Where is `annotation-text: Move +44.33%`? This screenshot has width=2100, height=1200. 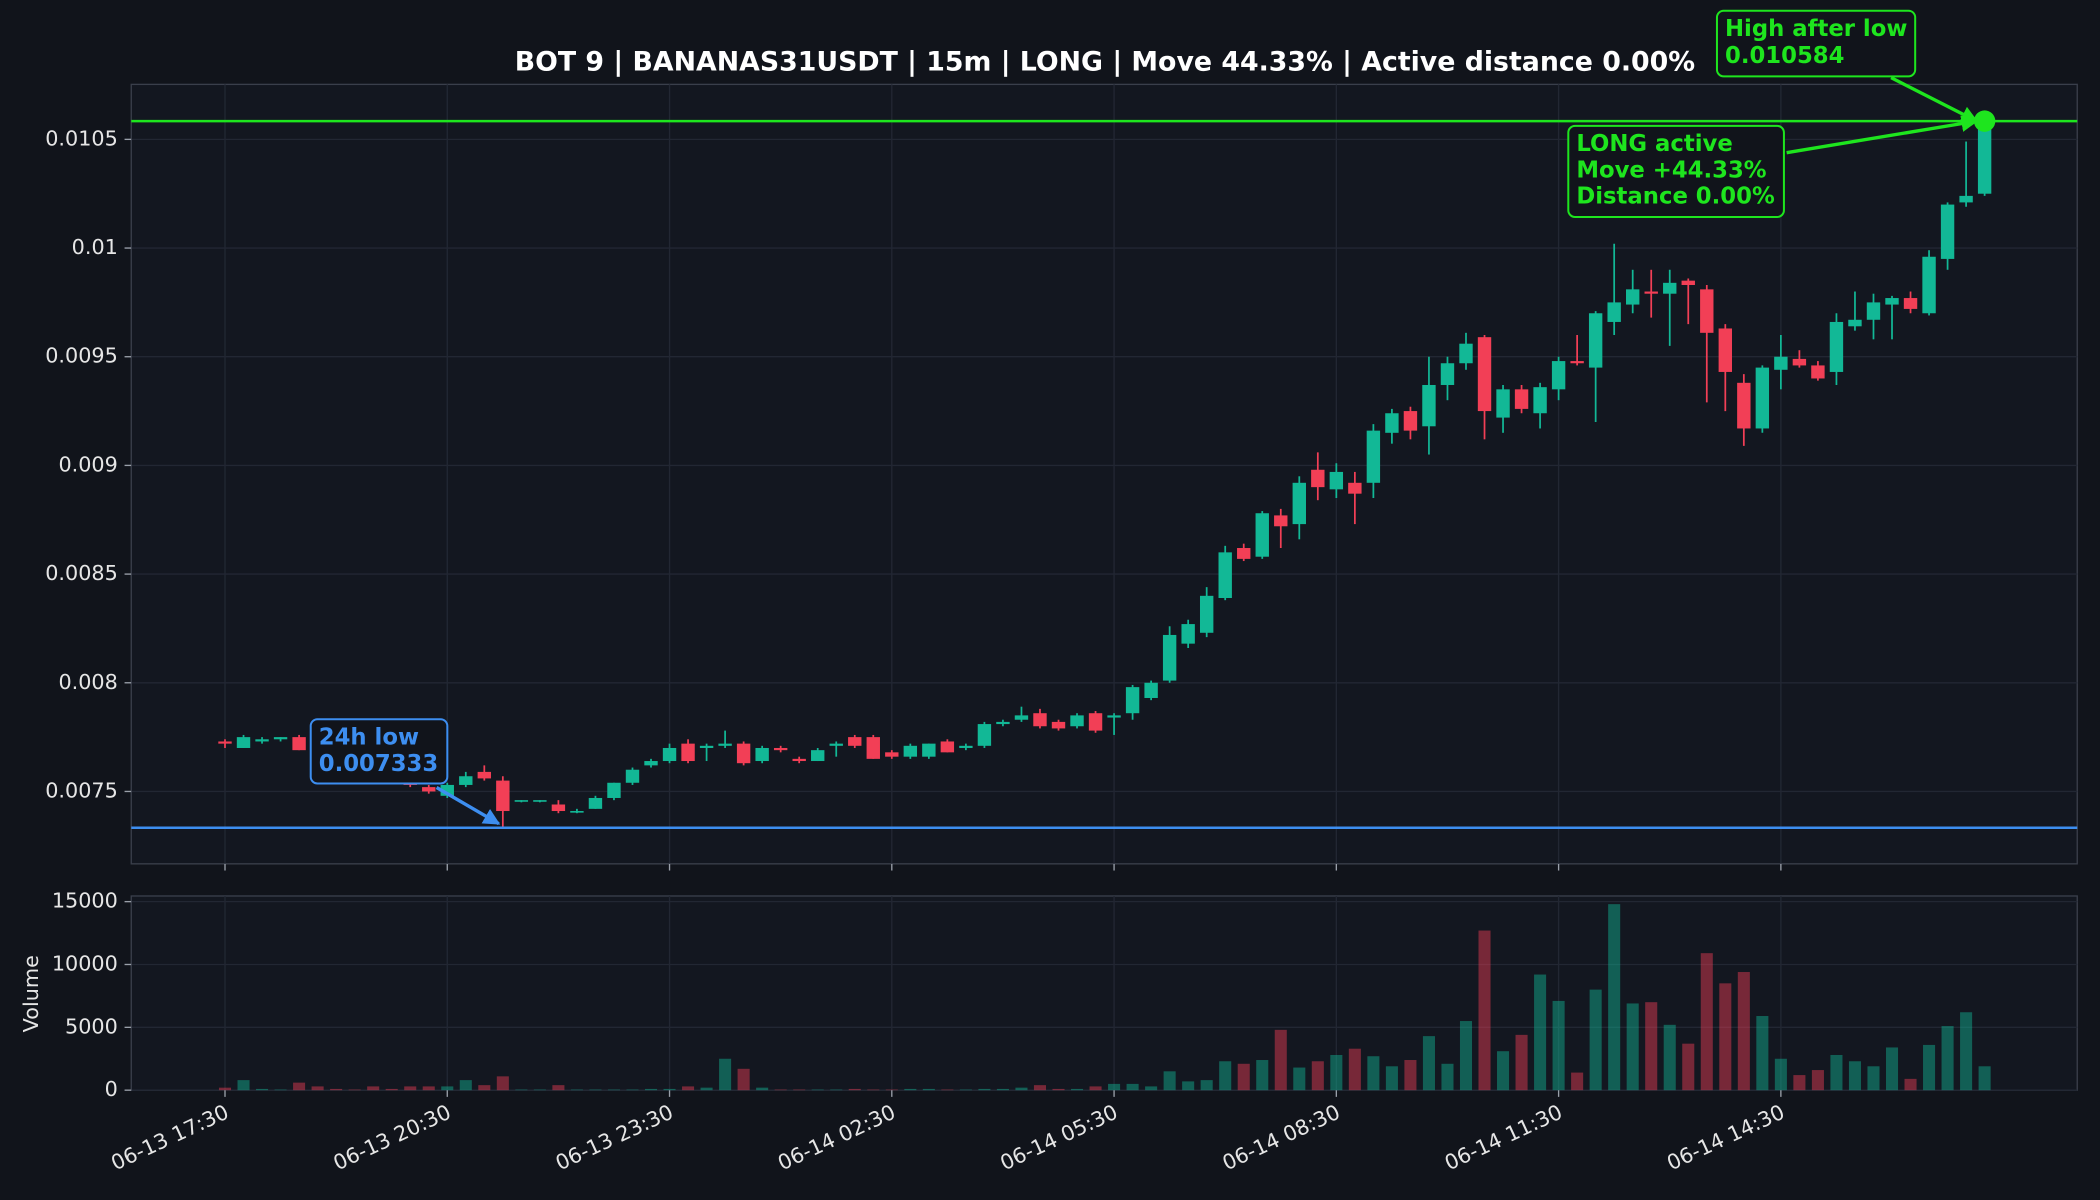 annotation-text: Move +44.33% is located at coordinates (1671, 170).